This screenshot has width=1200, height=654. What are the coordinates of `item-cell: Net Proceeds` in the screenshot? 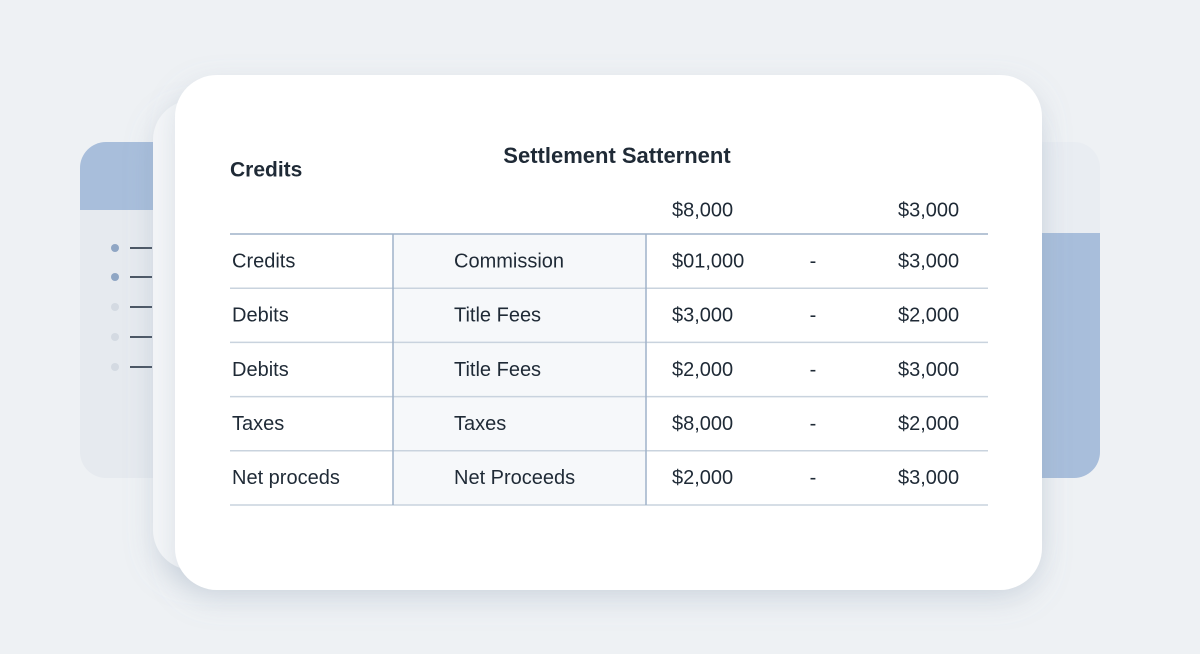 It's located at (514, 478).